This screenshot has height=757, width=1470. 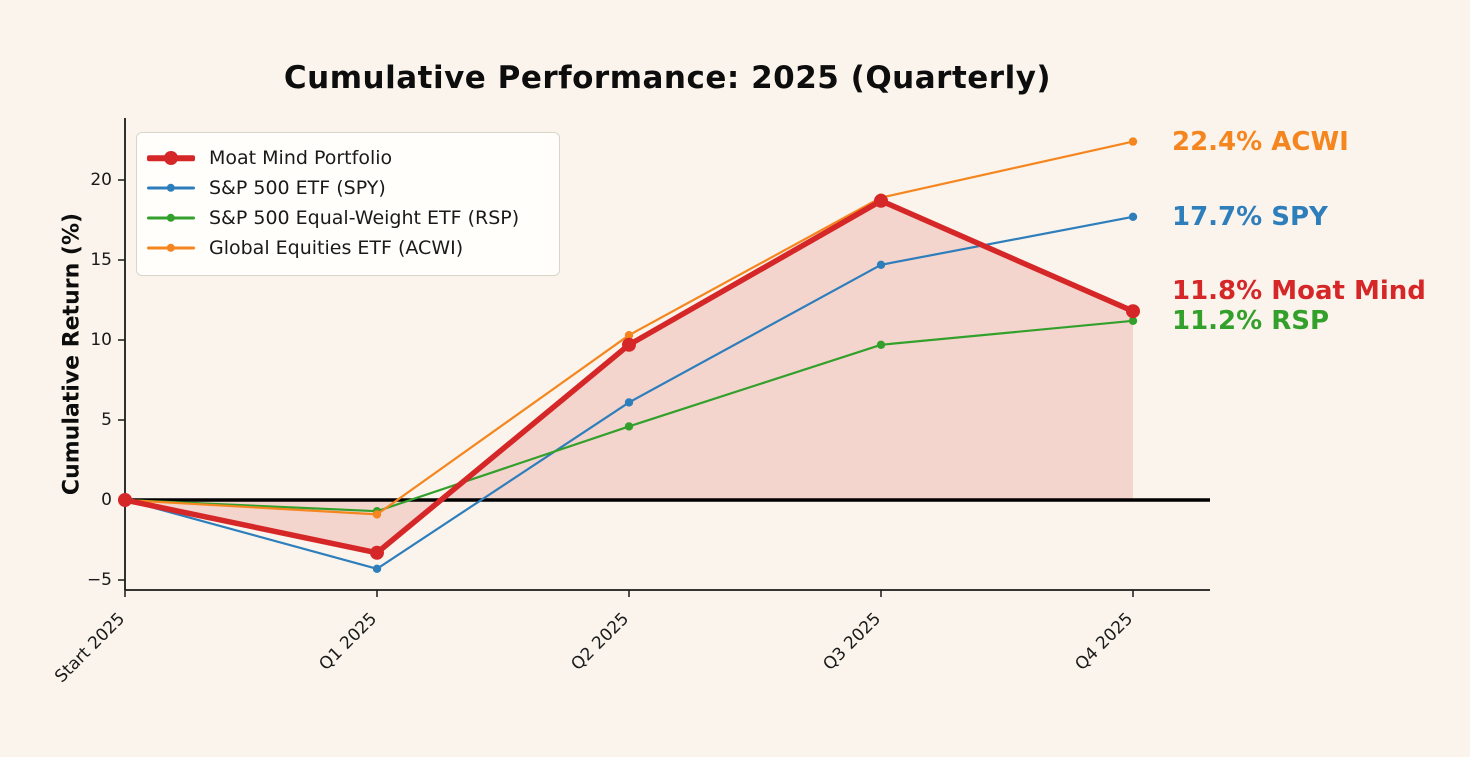 I want to click on y-tick-label: 10, so click(x=101, y=340).